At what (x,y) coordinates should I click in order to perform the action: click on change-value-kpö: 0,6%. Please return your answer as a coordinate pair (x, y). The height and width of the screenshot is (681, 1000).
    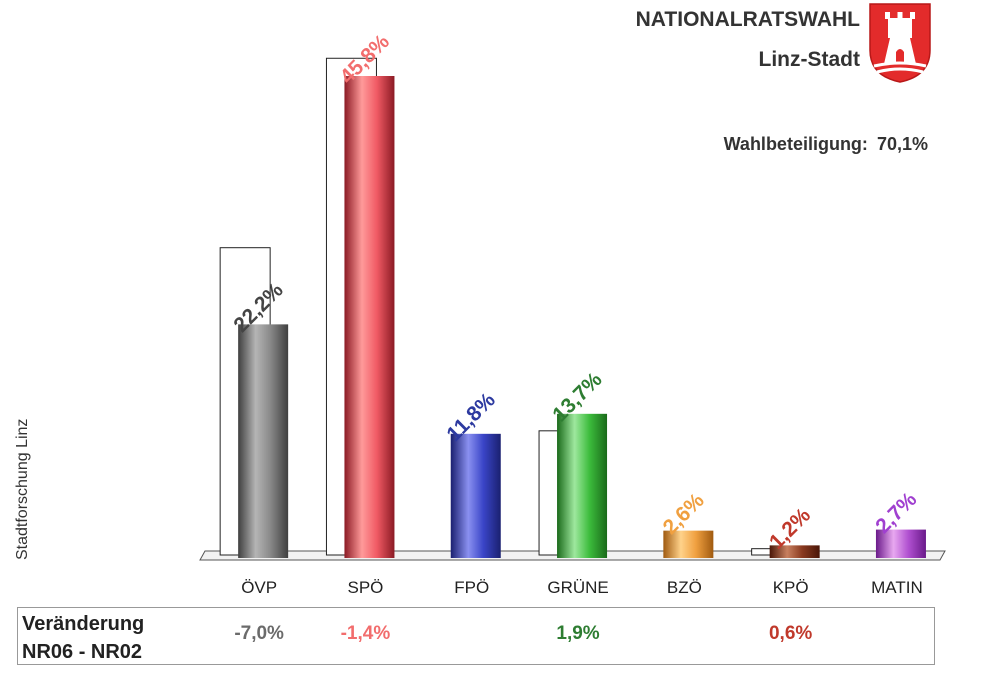
    Looking at the image, I should click on (790, 633).